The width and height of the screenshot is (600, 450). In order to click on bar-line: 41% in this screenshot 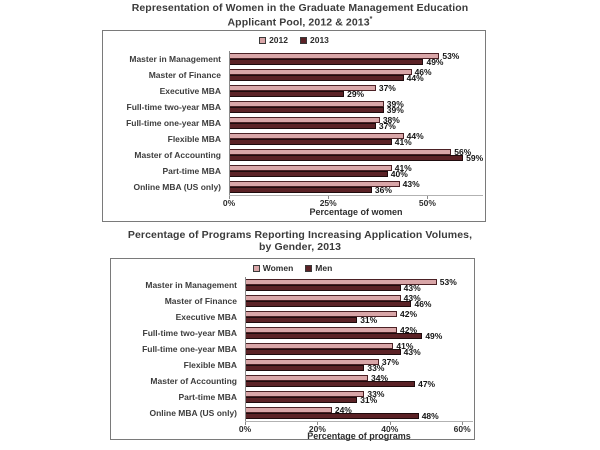, I will do `click(356, 142)`.